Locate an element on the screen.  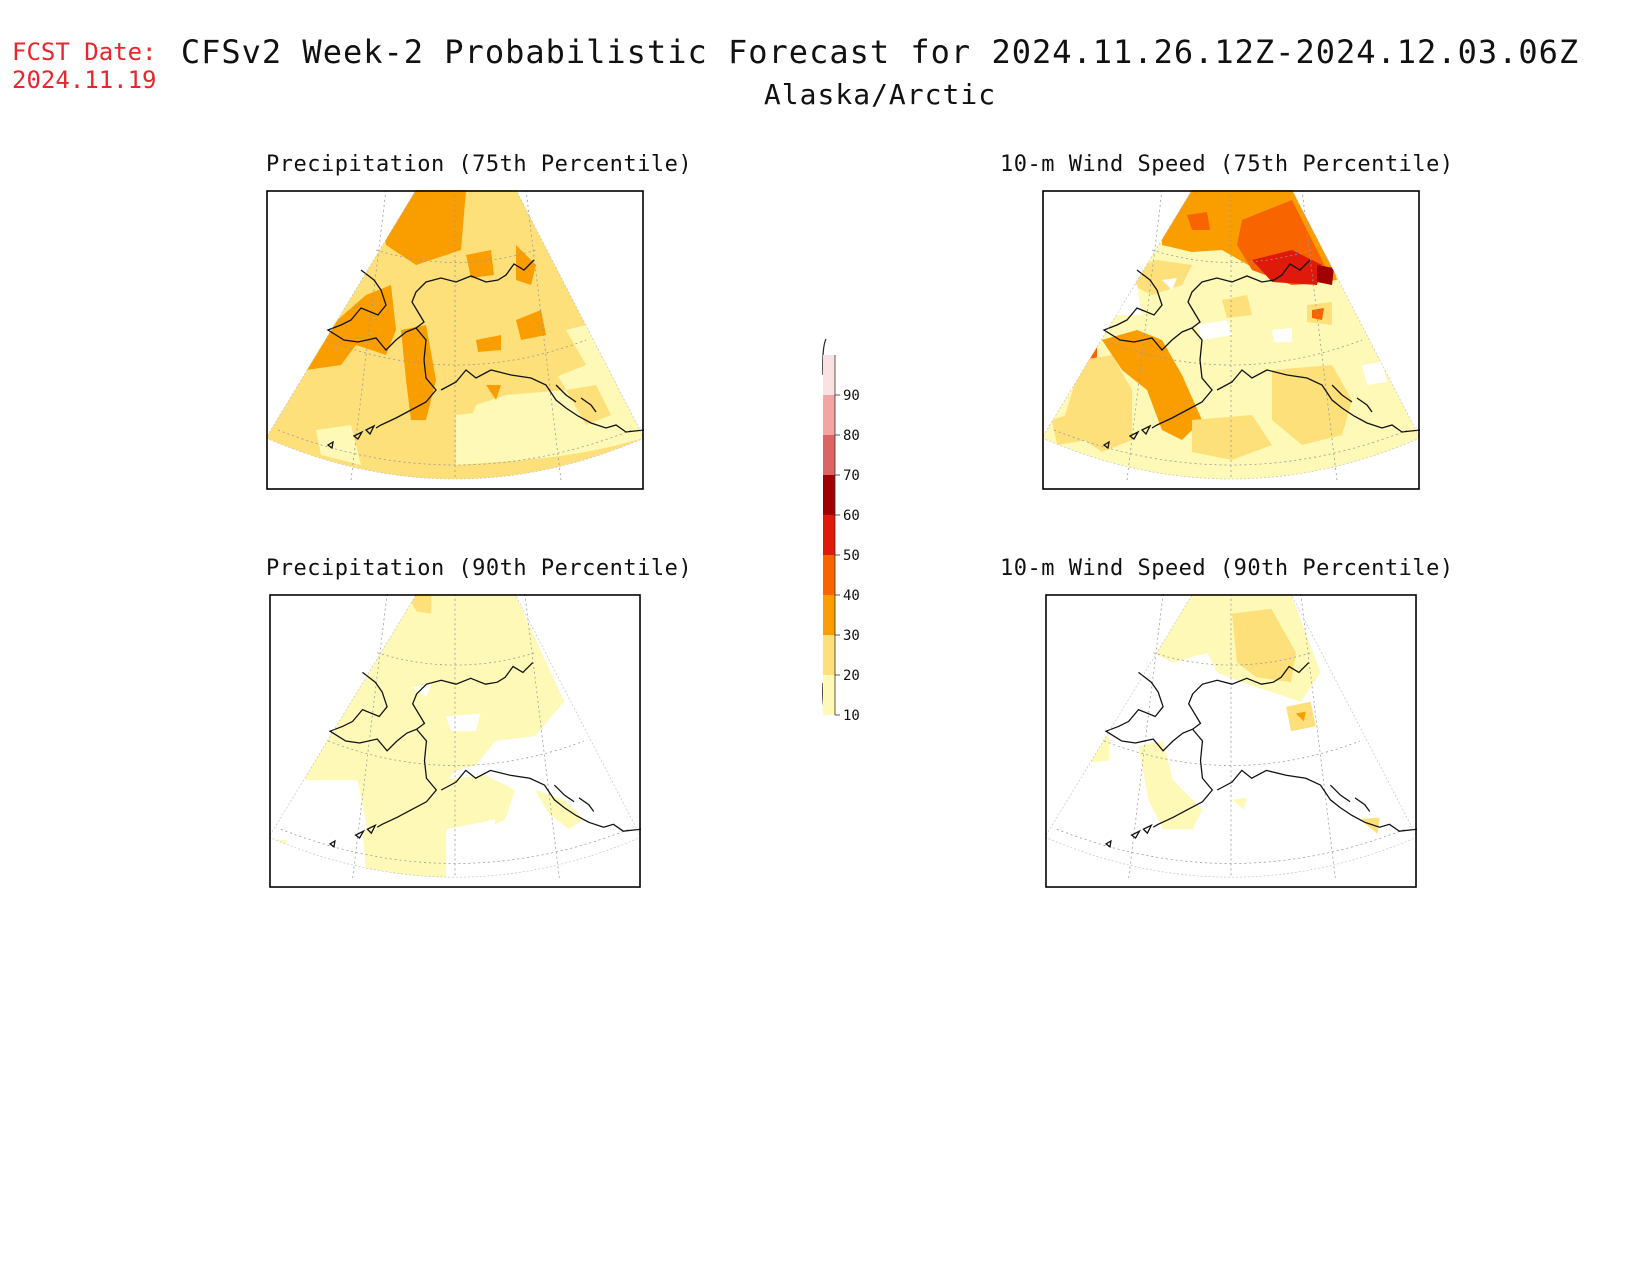
legend-tick-label: 50 is located at coordinates (851, 556).